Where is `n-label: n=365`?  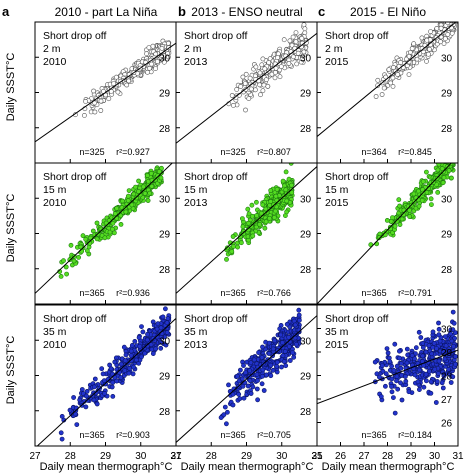
n-label: n=365 is located at coordinates (91, 293).